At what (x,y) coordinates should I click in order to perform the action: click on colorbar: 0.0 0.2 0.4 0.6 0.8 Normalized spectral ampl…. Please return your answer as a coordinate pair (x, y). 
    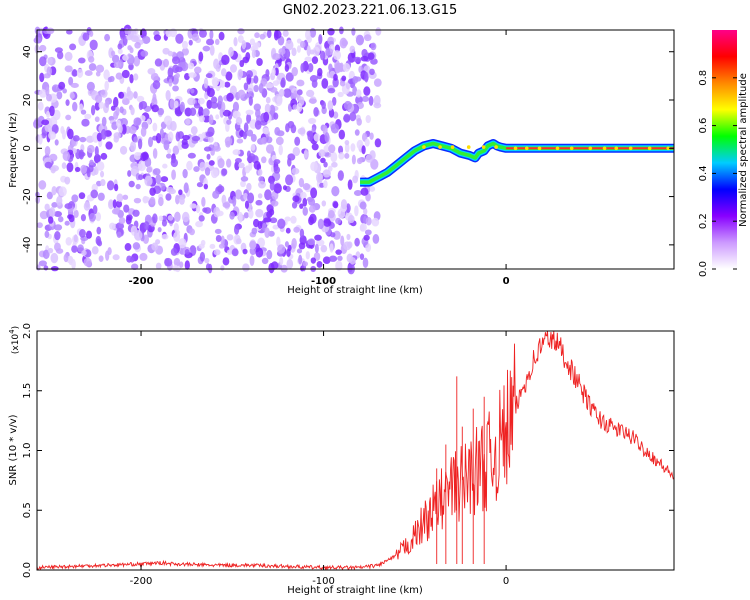
    Looking at the image, I should click on (723, 153).